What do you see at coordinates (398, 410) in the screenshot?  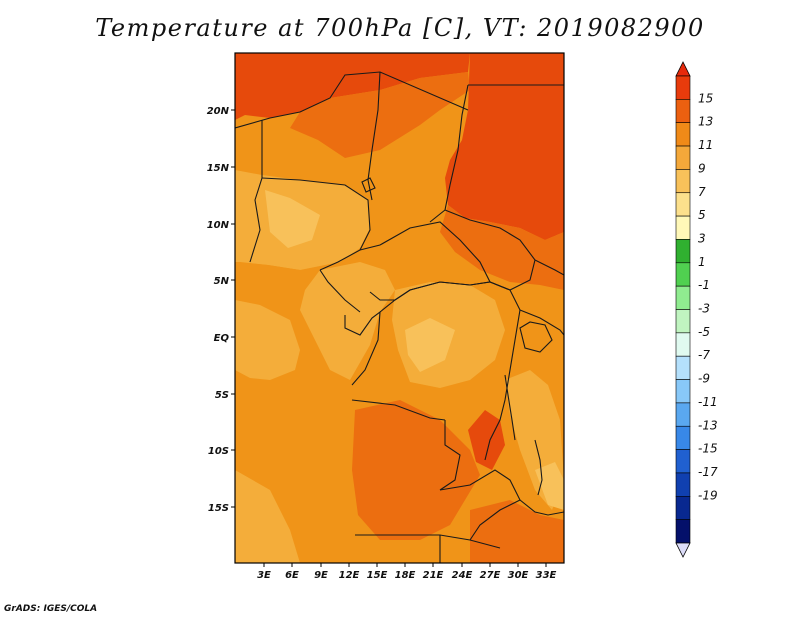 I see `border-angola-north` at bounding box center [398, 410].